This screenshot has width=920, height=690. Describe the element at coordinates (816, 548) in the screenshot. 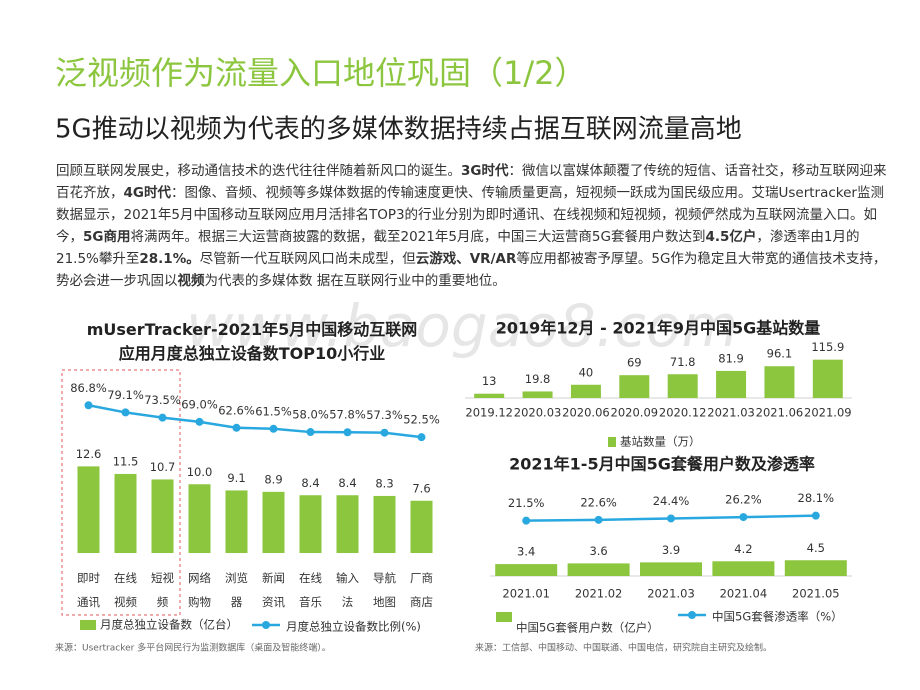

I see `data-label: 4.5` at that location.